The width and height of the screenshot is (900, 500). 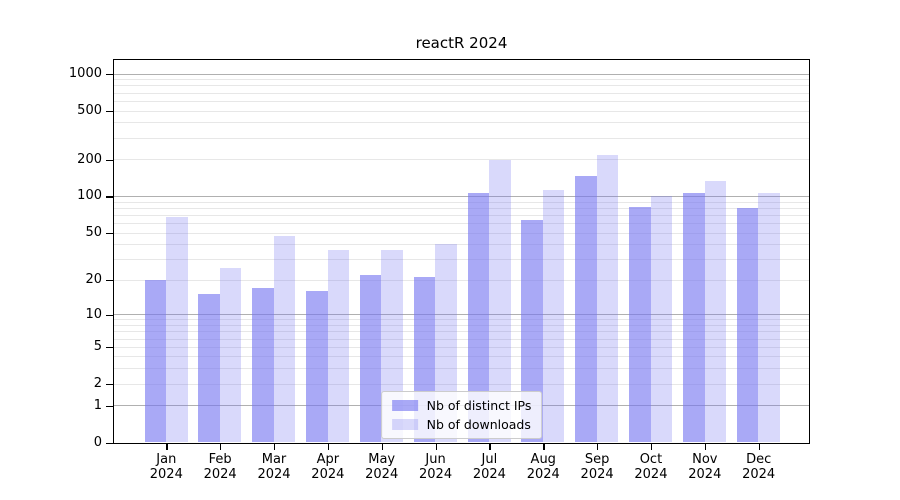 What do you see at coordinates (489, 467) in the screenshot?
I see `x-tick-label: Jul 2024` at bounding box center [489, 467].